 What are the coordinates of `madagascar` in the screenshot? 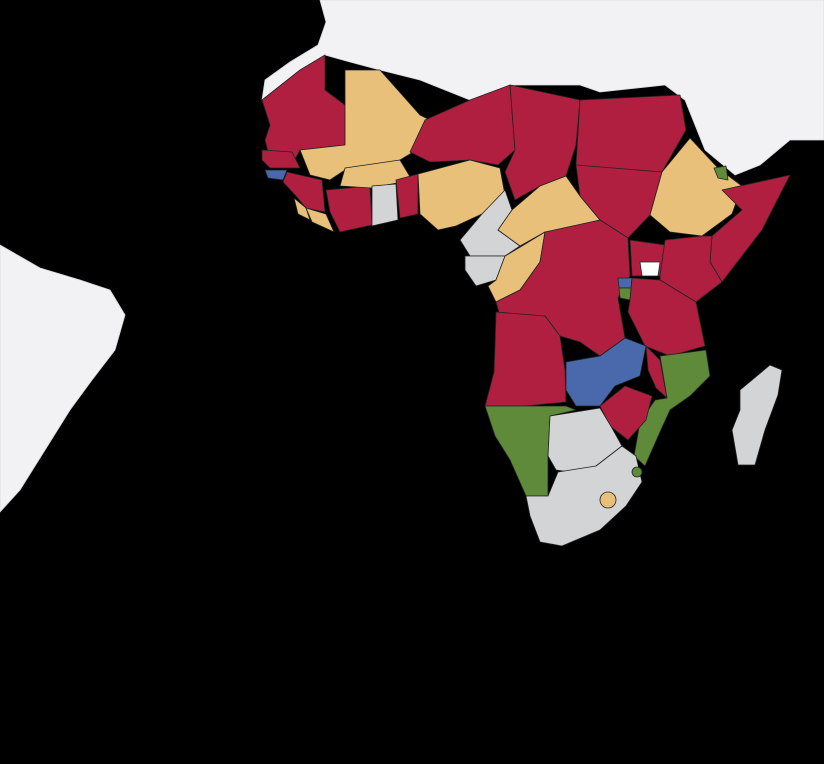 It's located at (757, 415).